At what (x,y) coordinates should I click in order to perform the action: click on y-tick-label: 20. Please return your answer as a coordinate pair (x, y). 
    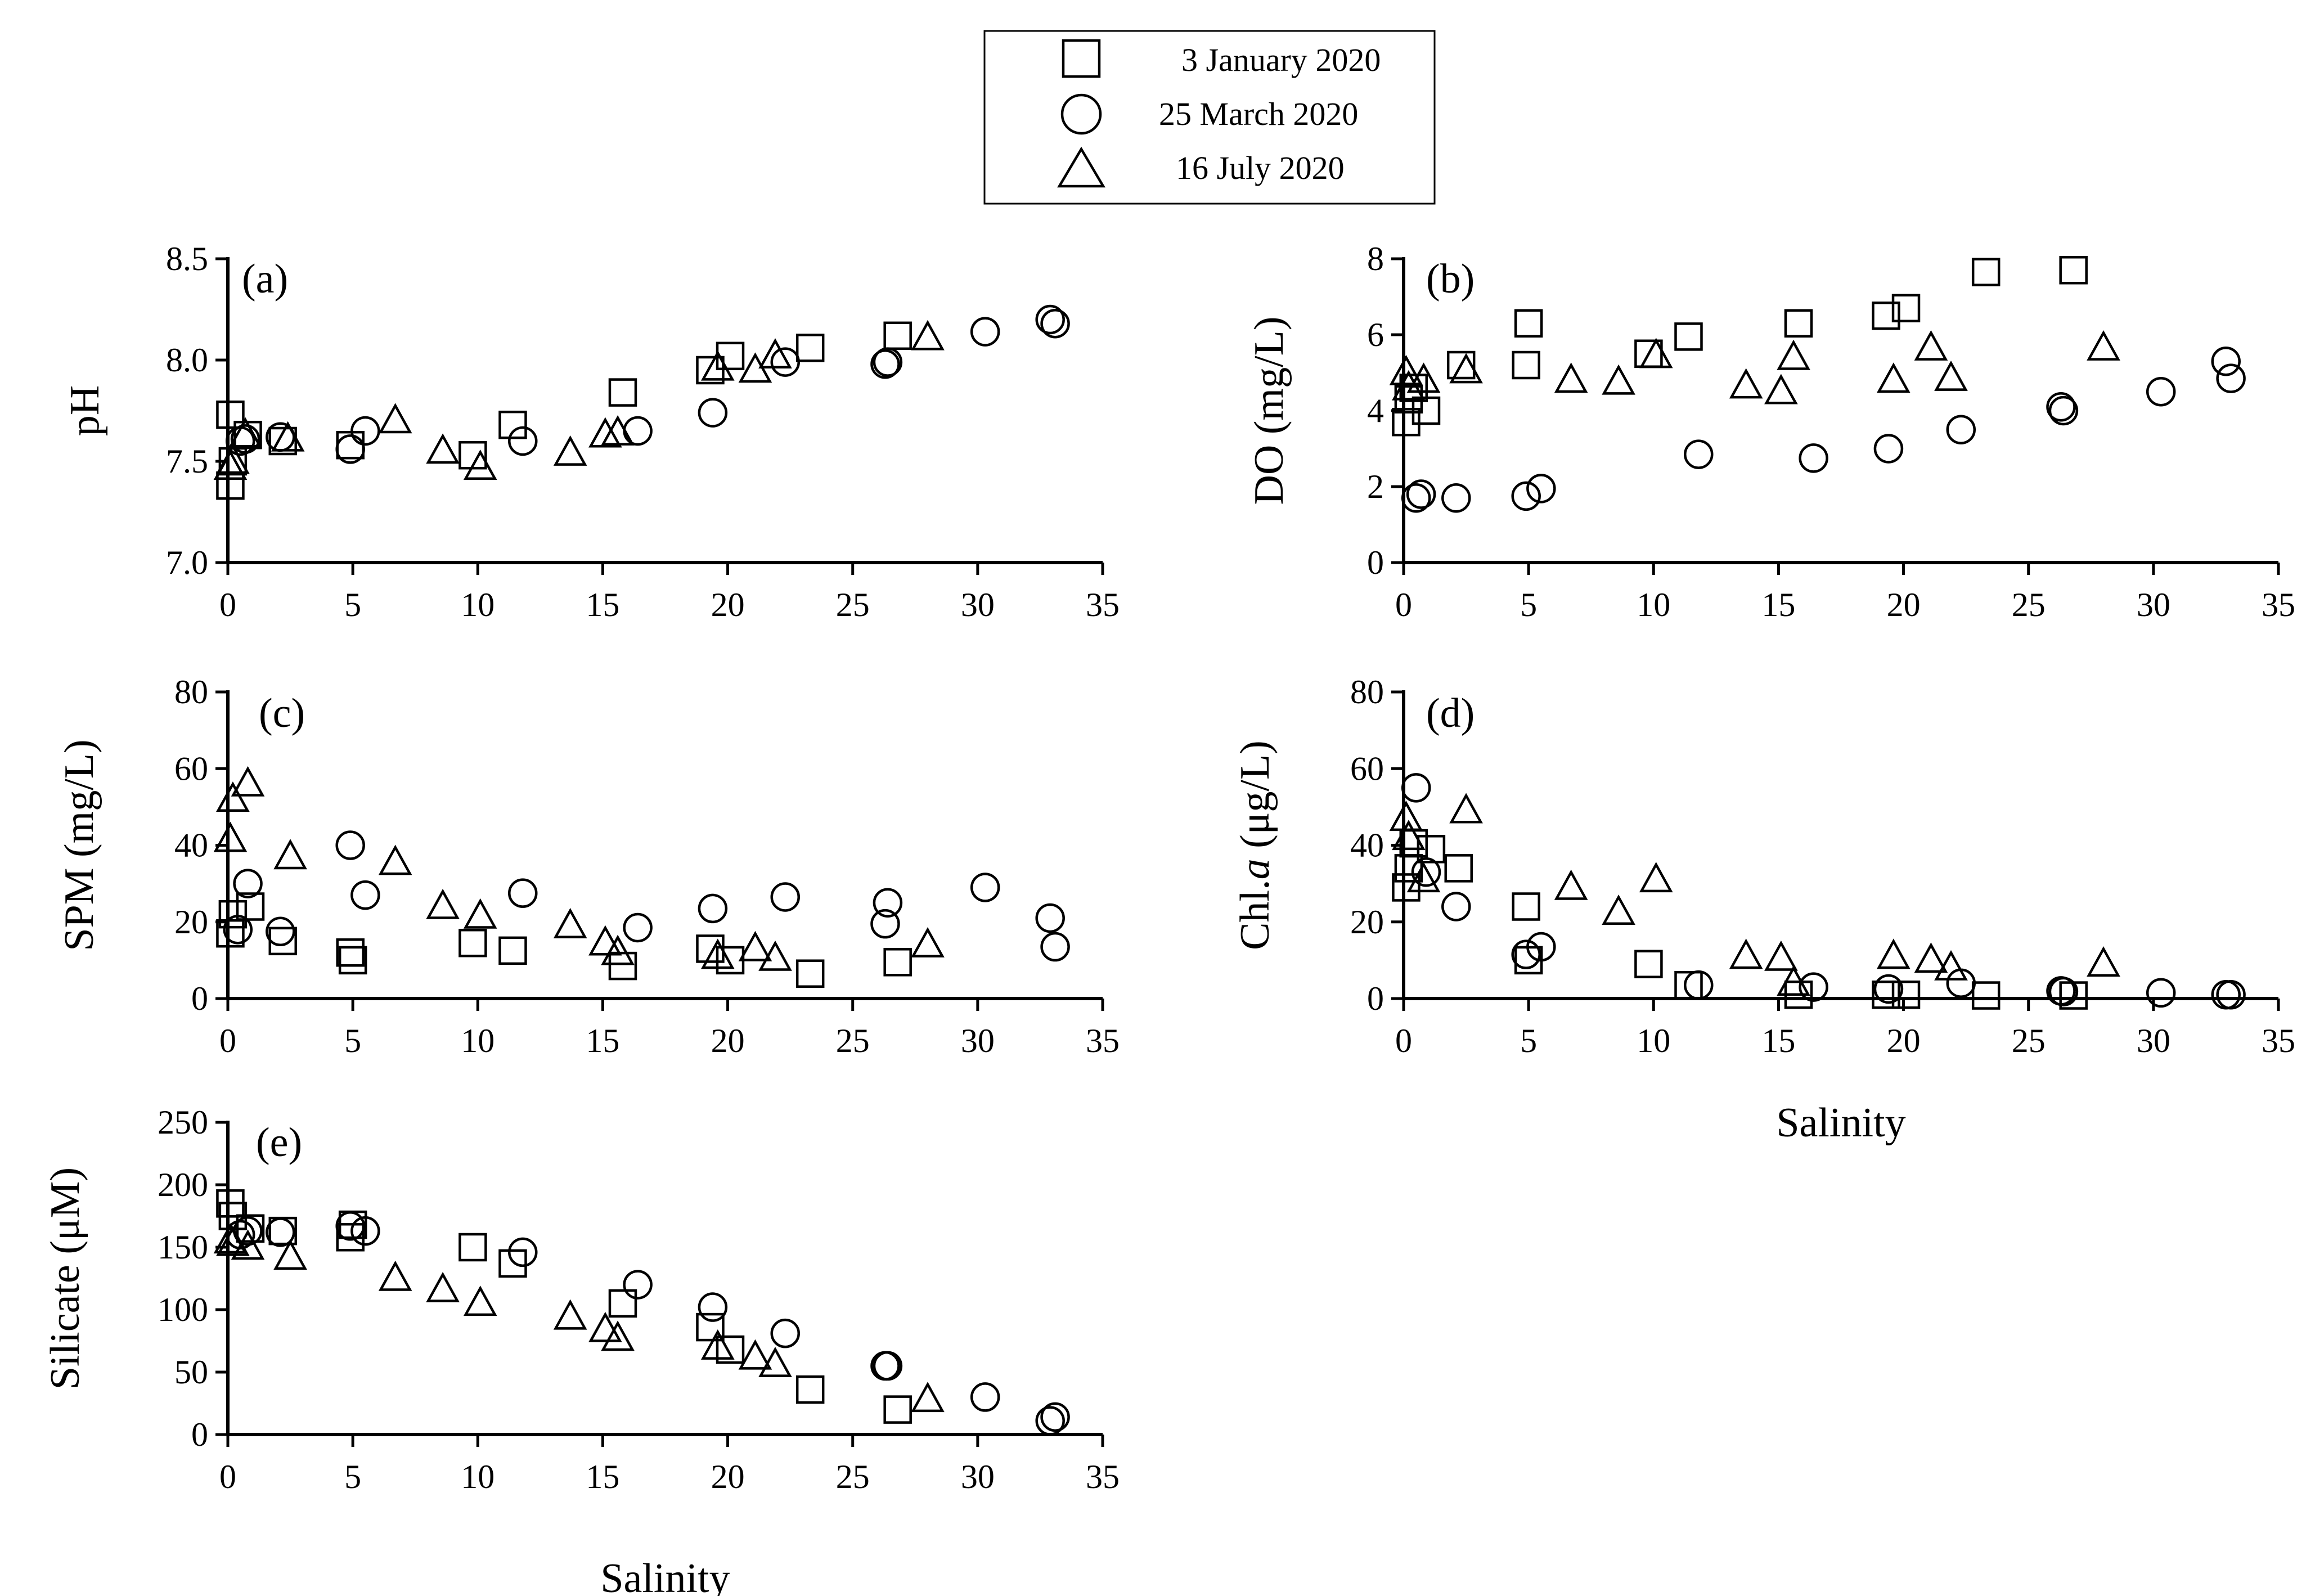
    Looking at the image, I should click on (191, 922).